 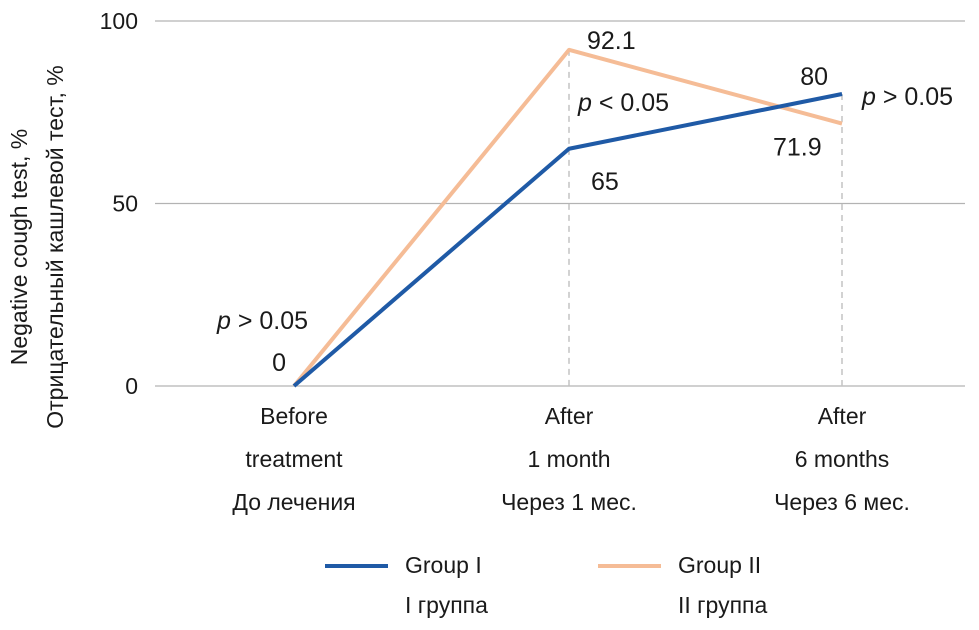 I want to click on x-category-label: Через 6 мес., so click(x=842, y=502).